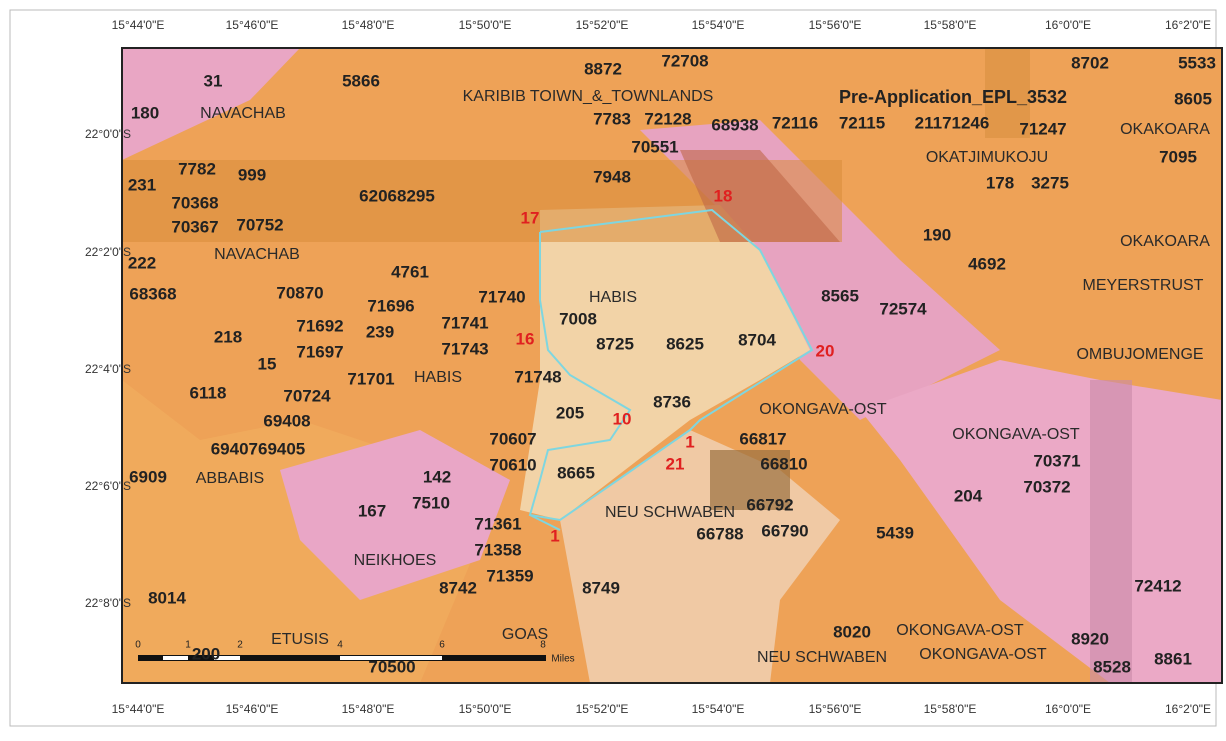 The image size is (1226, 741). I want to click on lon-tick-label-bottom: 15°52'0"E, so click(602, 709).